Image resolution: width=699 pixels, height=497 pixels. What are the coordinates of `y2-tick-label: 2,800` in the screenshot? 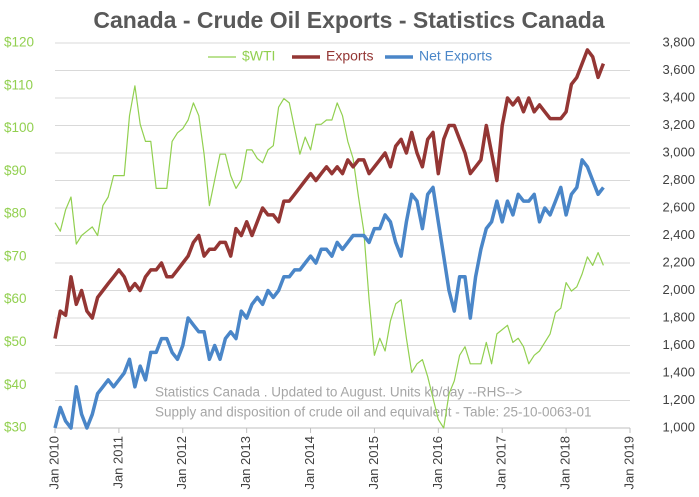 It's located at (678, 179).